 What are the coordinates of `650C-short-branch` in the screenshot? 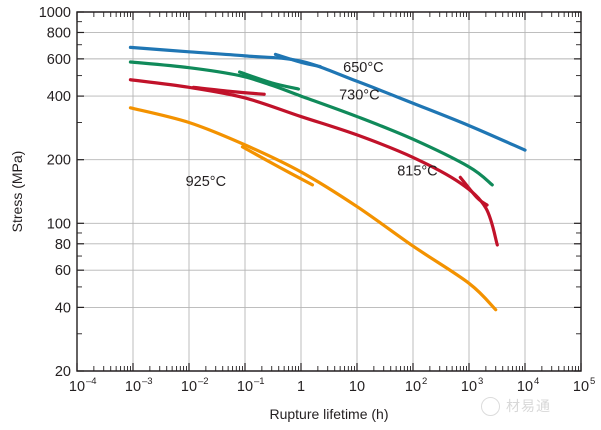 It's located at (297, 60).